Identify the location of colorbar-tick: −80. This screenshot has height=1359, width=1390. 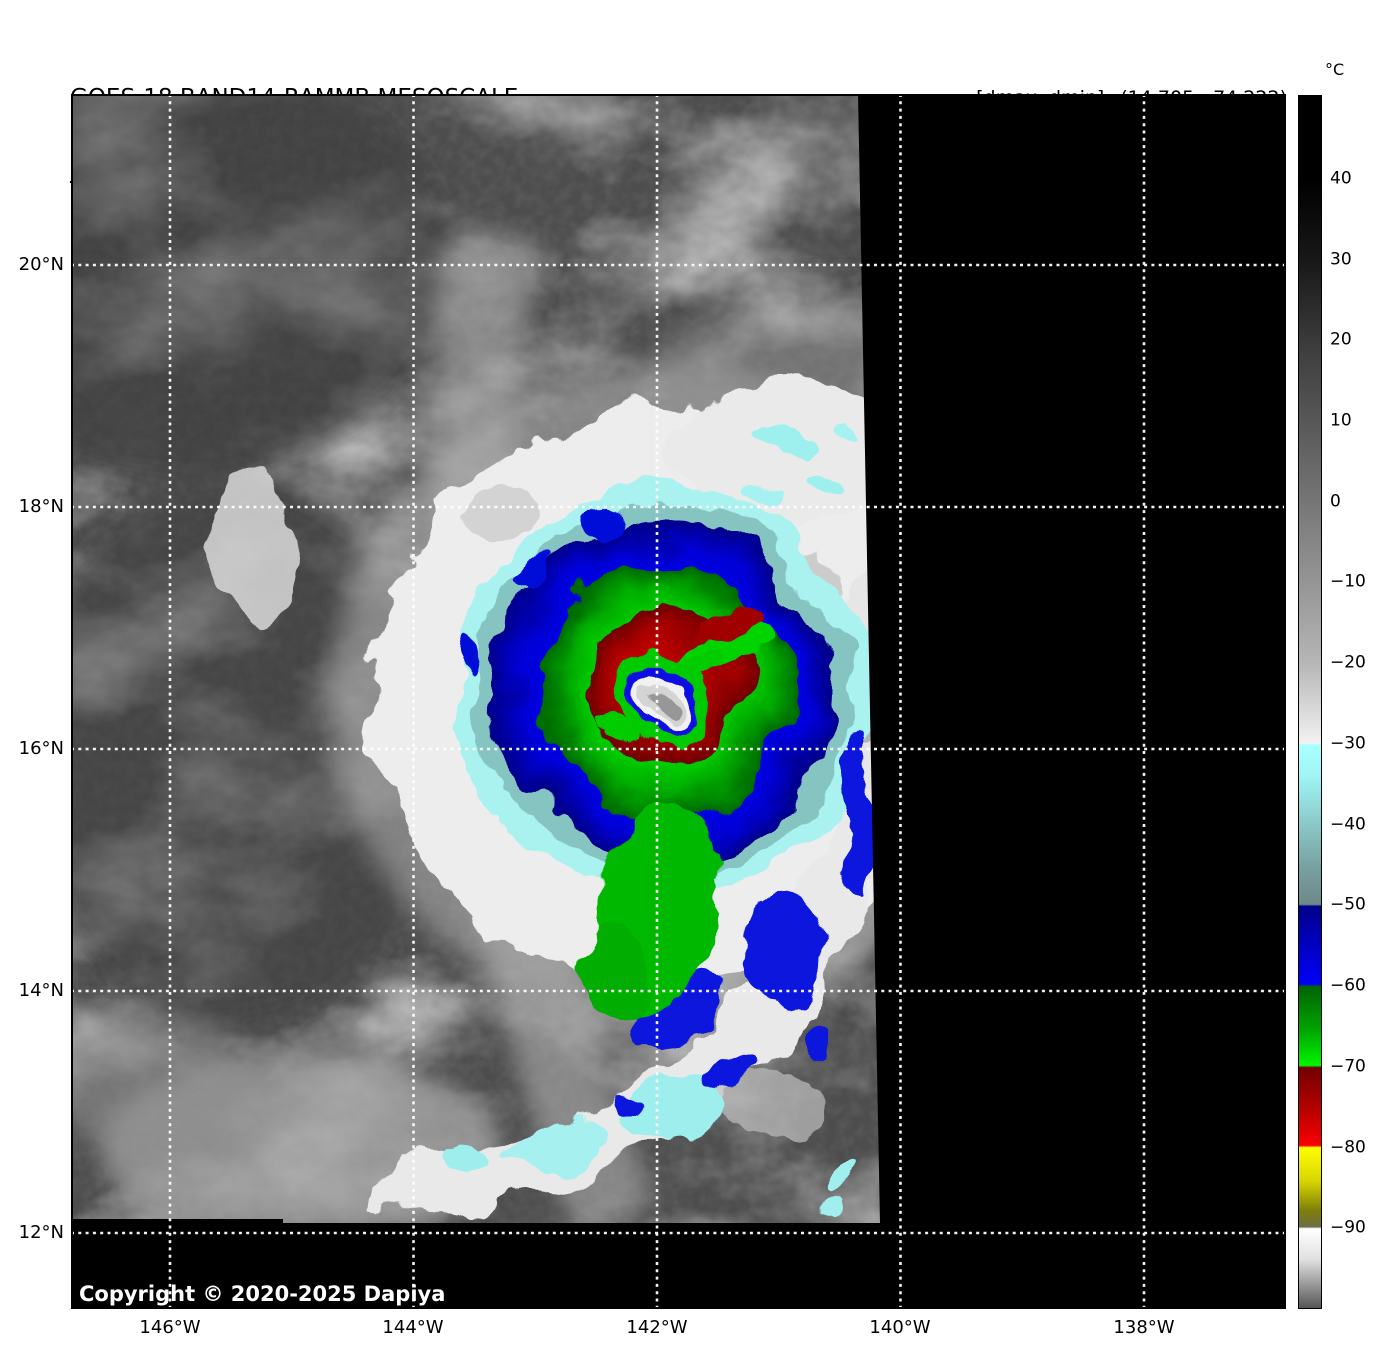
(1348, 1147).